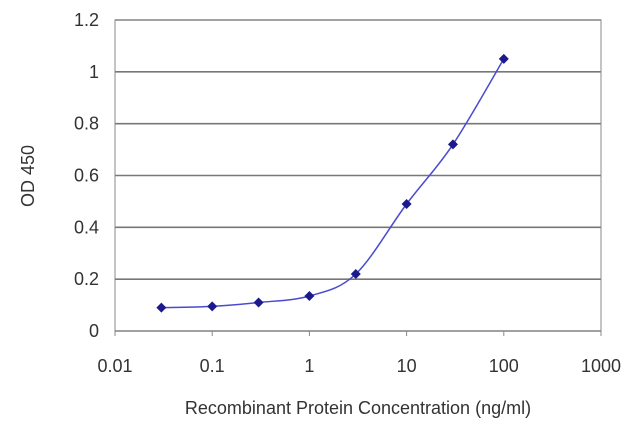 The image size is (640, 427). Describe the element at coordinates (86, 20) in the screenshot. I see `y-tick-label: 1.2` at that location.